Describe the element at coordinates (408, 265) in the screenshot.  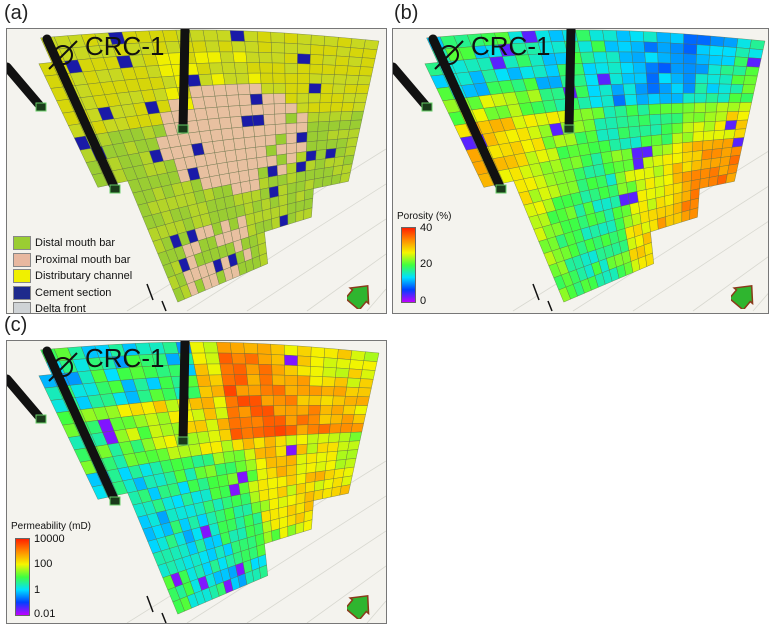
I see `porosity-colorbar` at that location.